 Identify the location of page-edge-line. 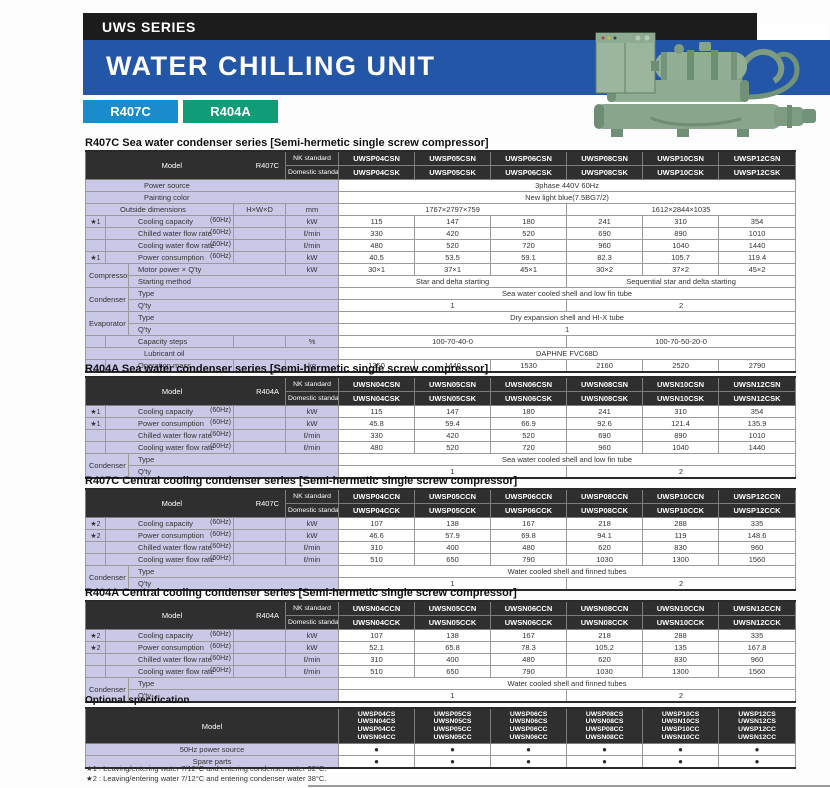
(569, 786).